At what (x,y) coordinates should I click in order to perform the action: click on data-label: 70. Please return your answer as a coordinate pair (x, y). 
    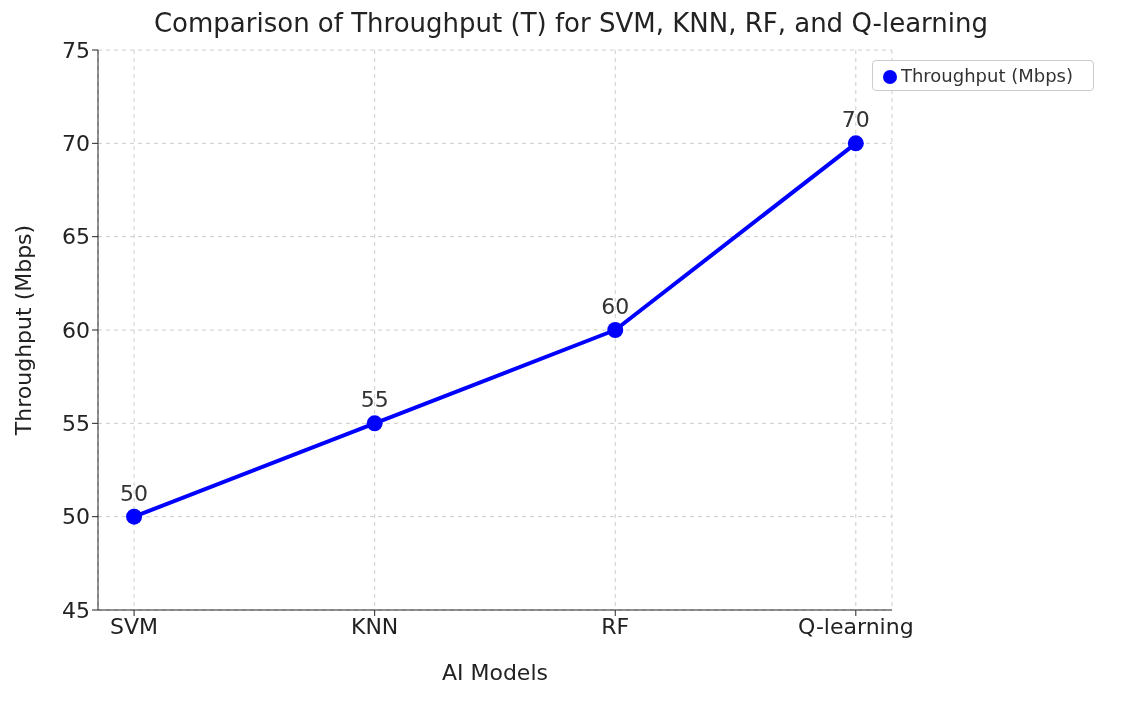
    Looking at the image, I should click on (855, 120).